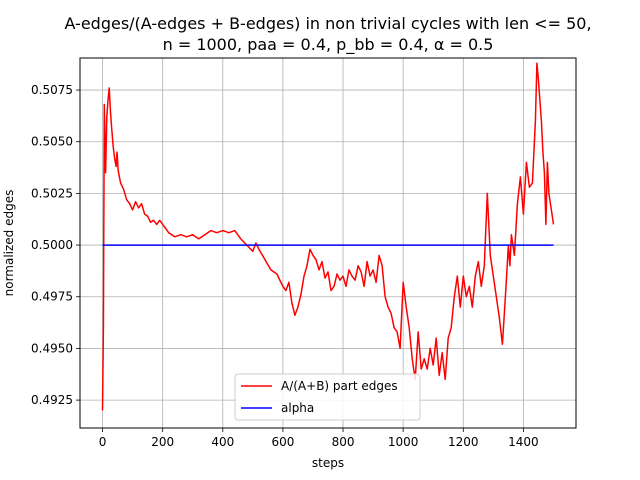  Describe the element at coordinates (52, 90) in the screenshot. I see `y-tick-label: 0.5075` at that location.